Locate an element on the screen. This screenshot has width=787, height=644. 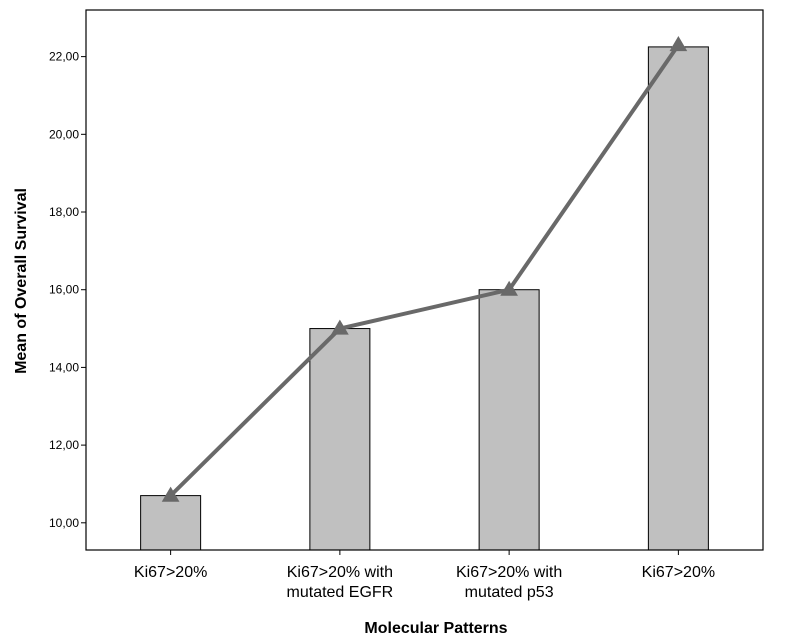
x-tick-label-line: mutated EGFR is located at coordinates (340, 592).